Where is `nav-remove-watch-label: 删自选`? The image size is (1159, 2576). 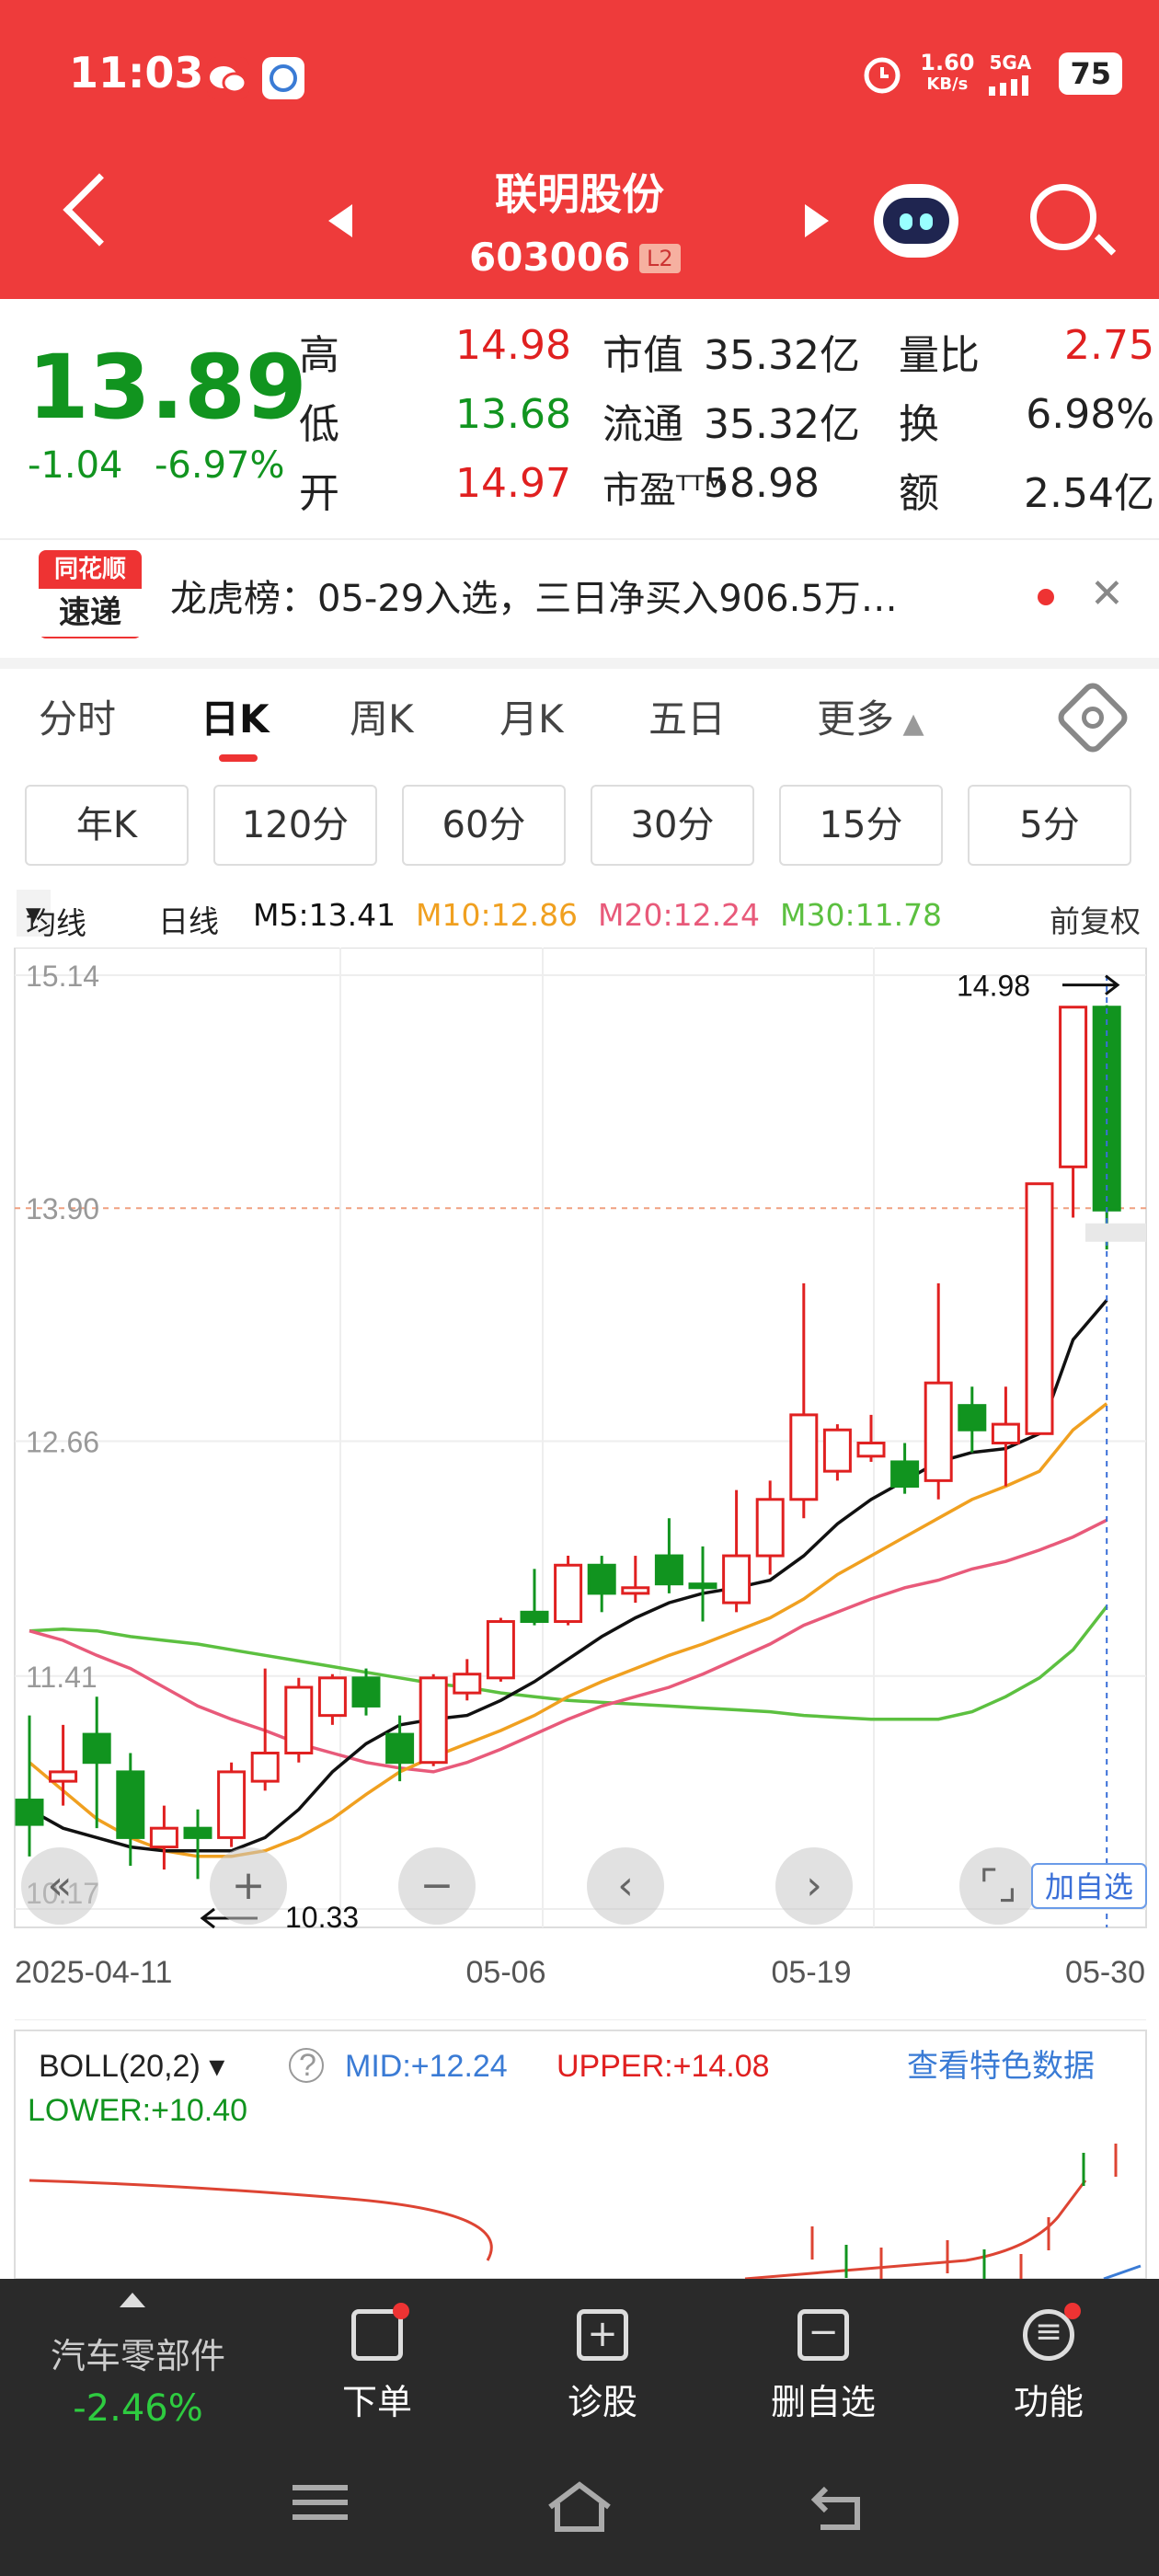
nav-remove-watch-label: 删自选 is located at coordinates (823, 2402).